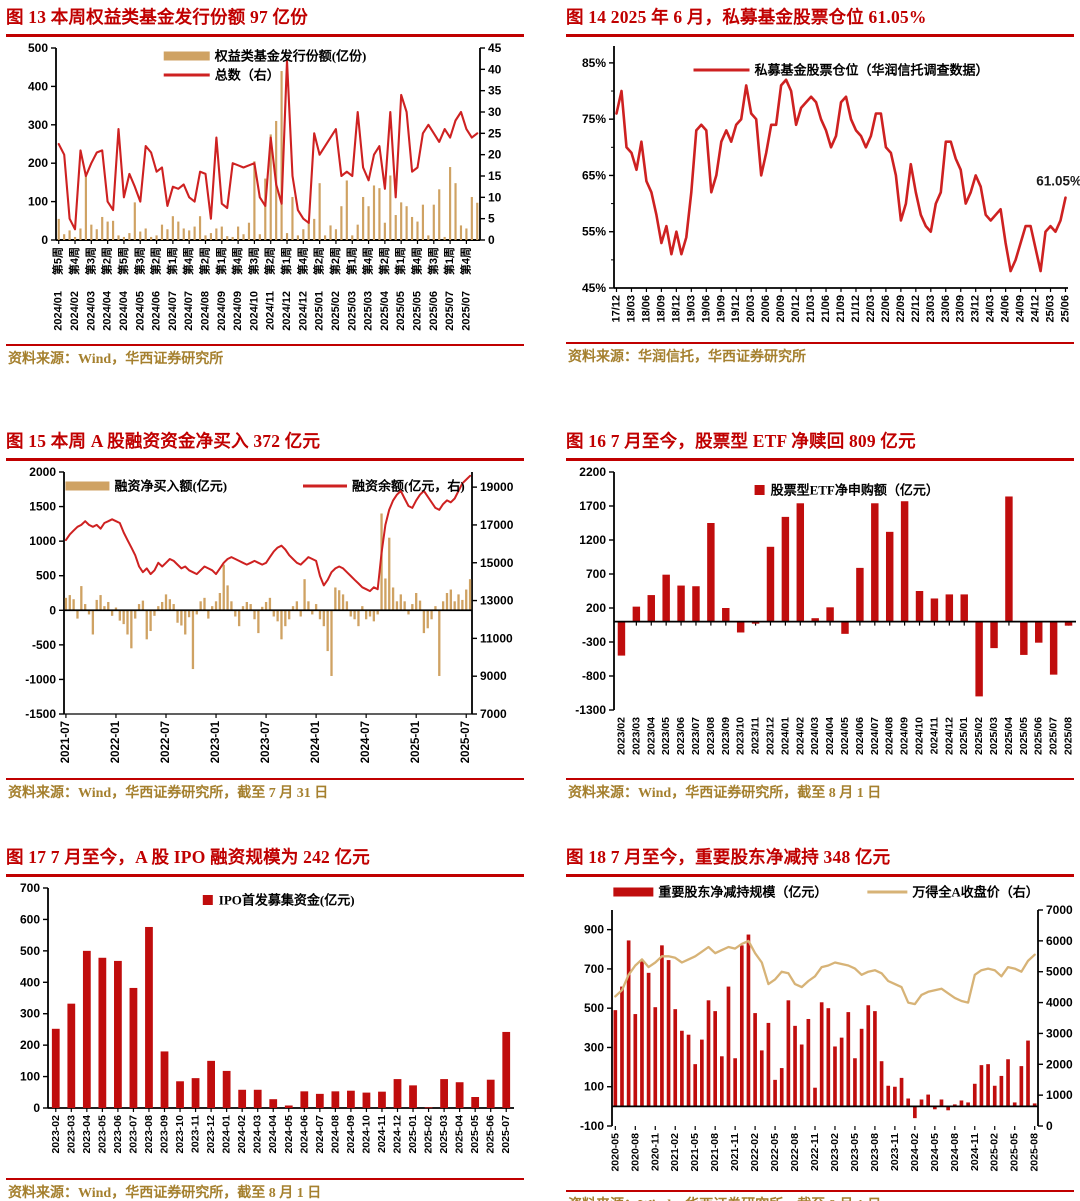 The width and height of the screenshot is (1080, 1201). What do you see at coordinates (495, 197) in the screenshot?
I see `svg-text: 10` at bounding box center [495, 197].